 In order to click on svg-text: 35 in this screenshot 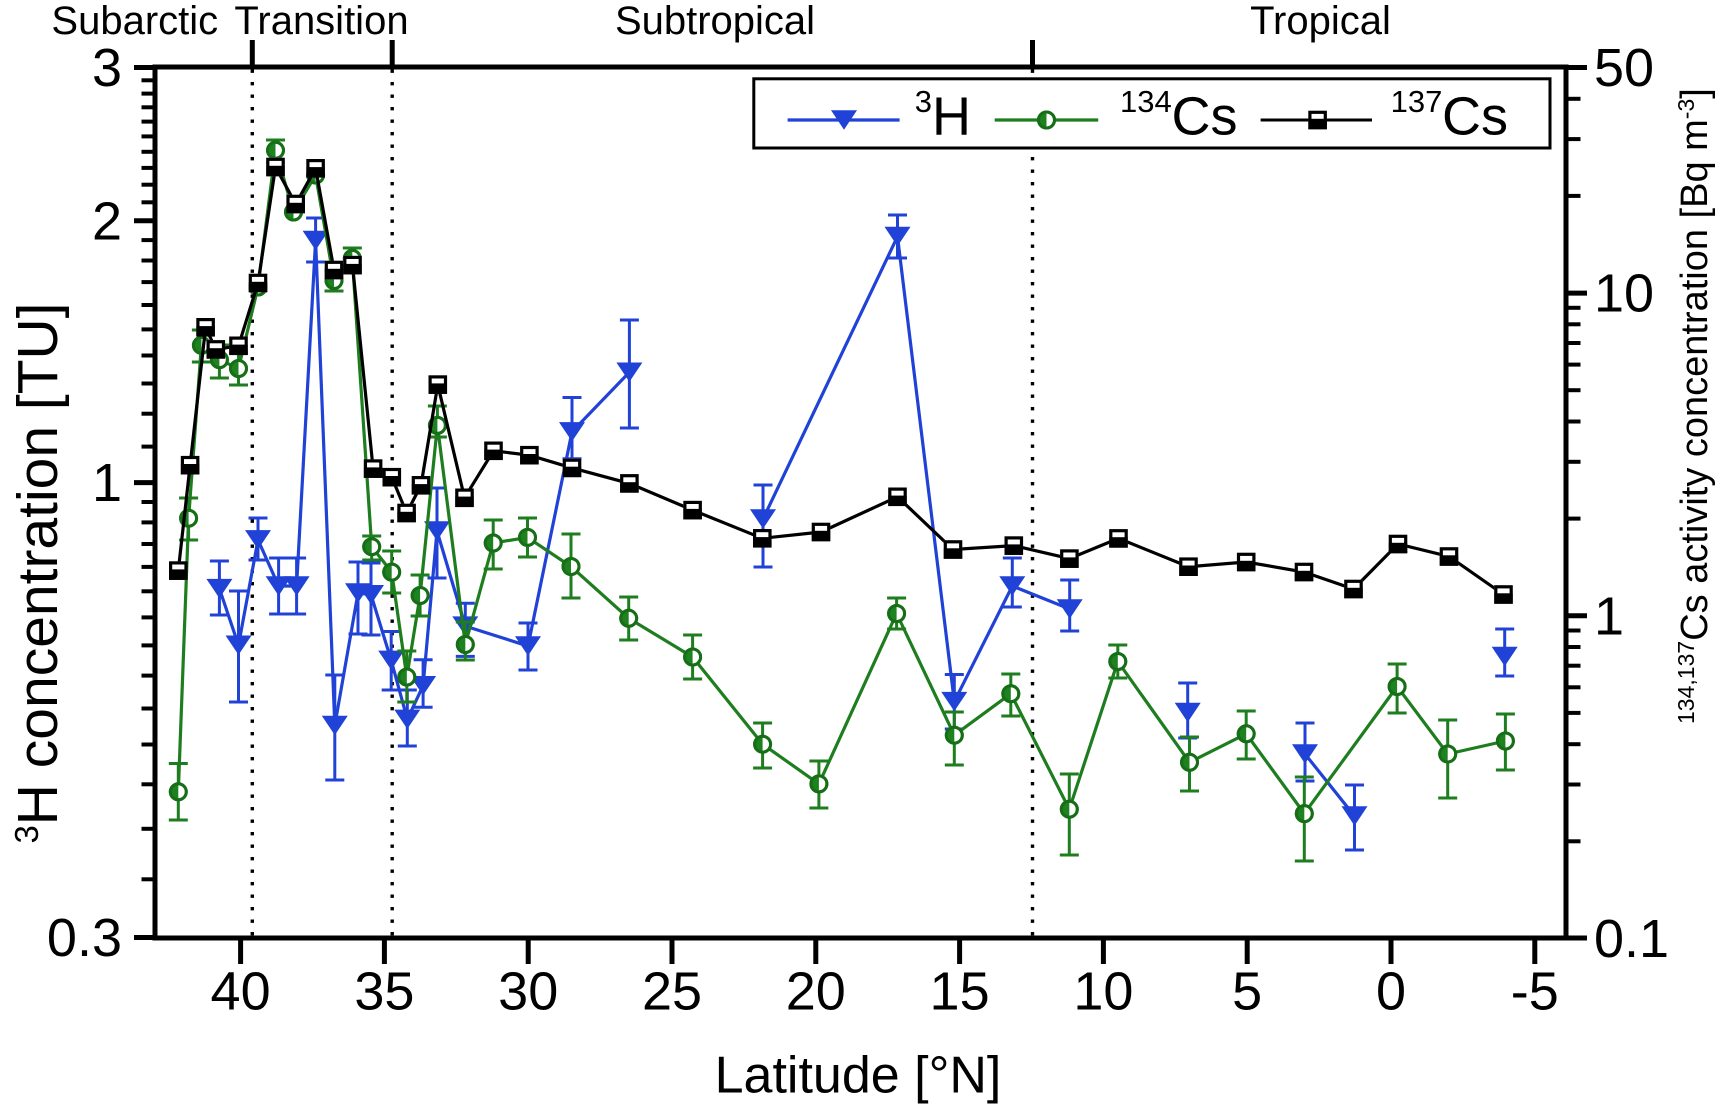, I will do `click(384, 992)`.